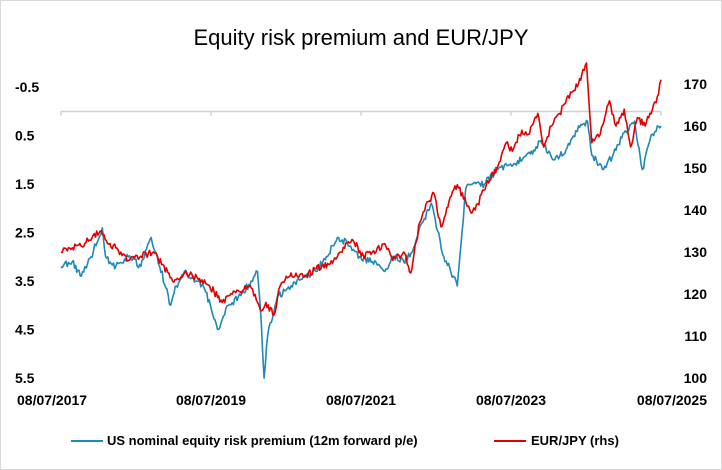 The width and height of the screenshot is (722, 470). Describe the element at coordinates (361, 37) in the screenshot. I see `chart-title: Equity risk premium and EUR/JPY` at that location.